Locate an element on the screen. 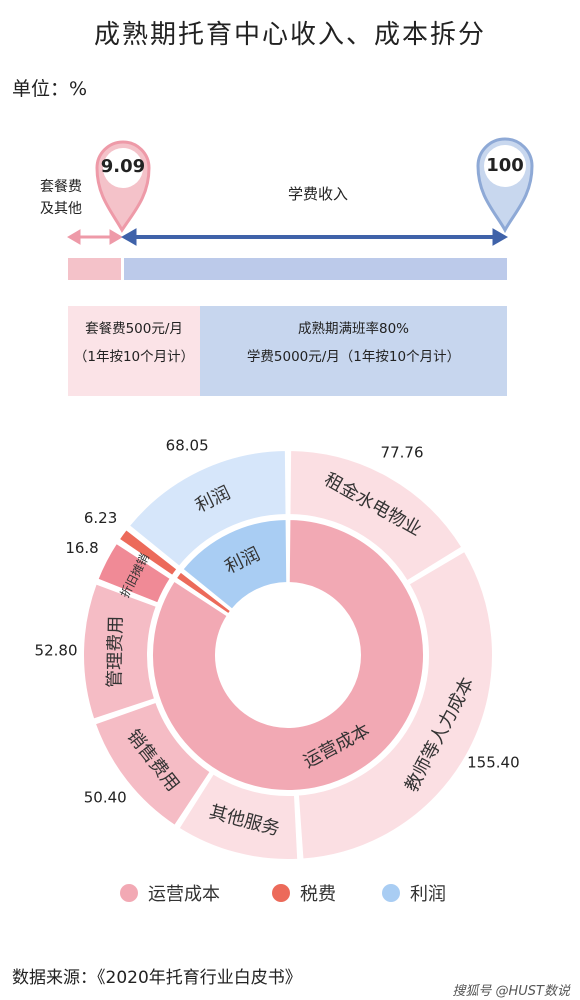 Image resolution: width=580 pixels, height=1000 pixels. tuition-label: 学费收入 is located at coordinates (318, 194).